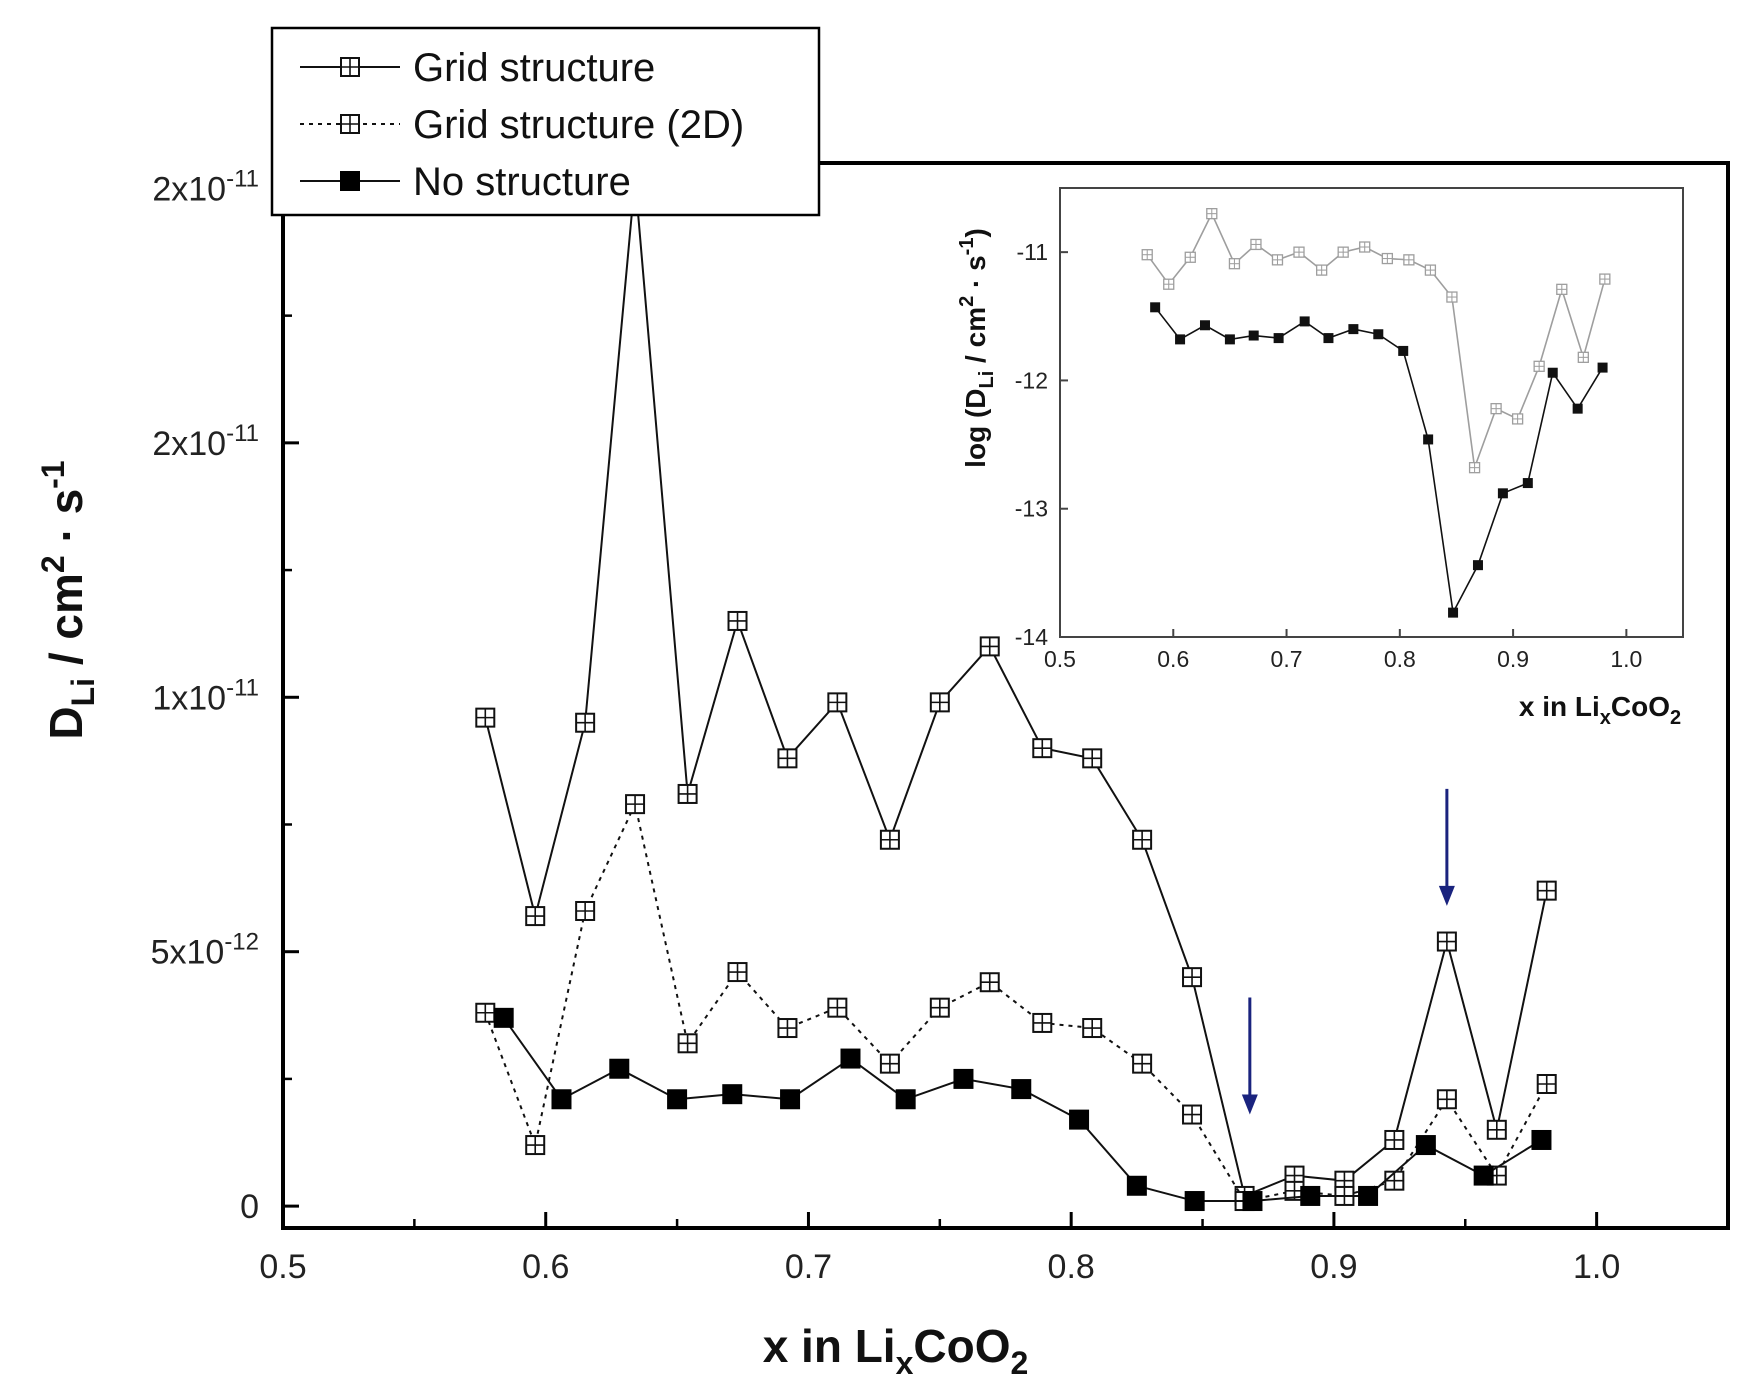 The image size is (1760, 1400). What do you see at coordinates (1596, 1267) in the screenshot?
I see `main-x-tick-label: 1.0` at bounding box center [1596, 1267].